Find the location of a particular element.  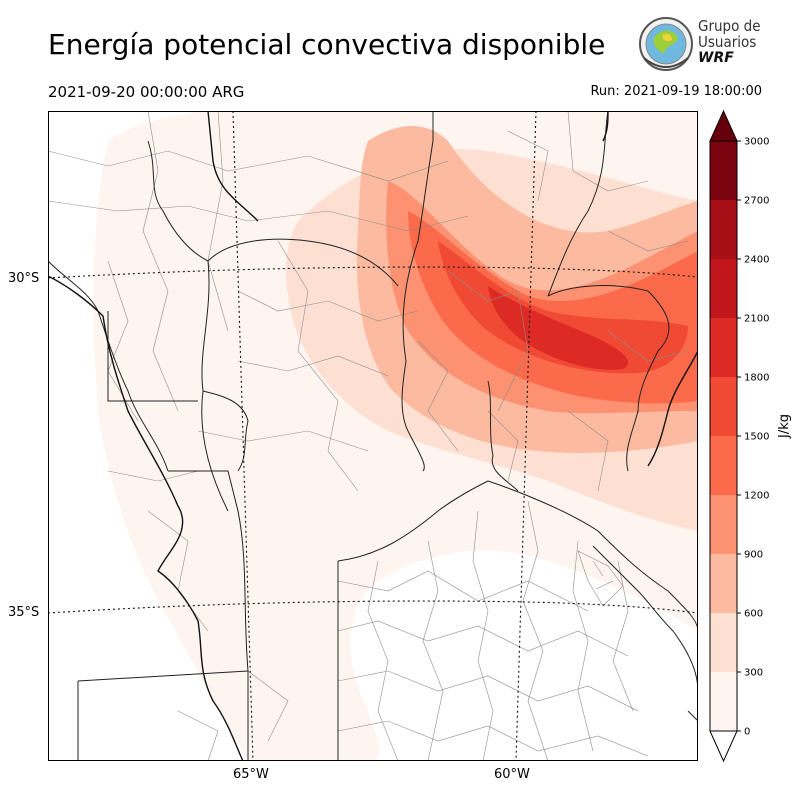

colorbar-tick-label: 3000 is located at coordinates (756, 142).